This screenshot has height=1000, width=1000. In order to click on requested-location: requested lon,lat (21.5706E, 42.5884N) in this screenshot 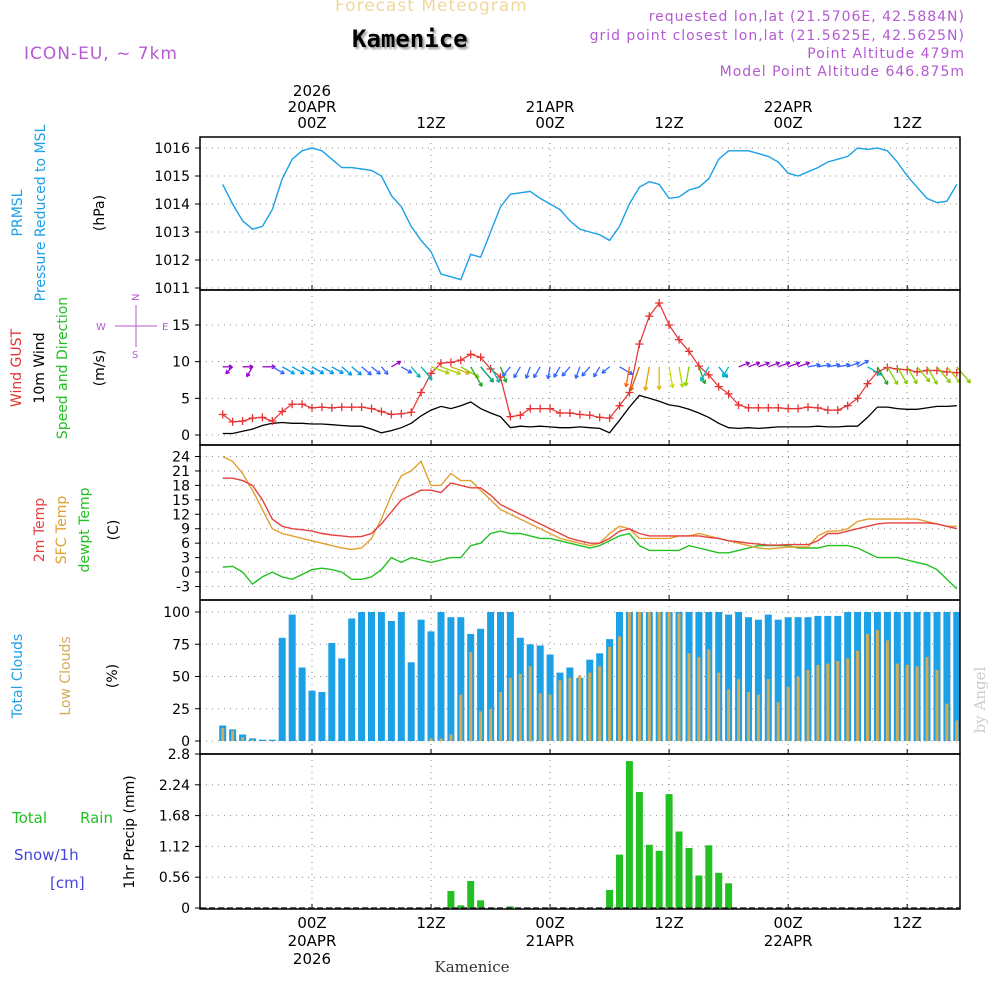, I will do `click(806, 17)`.